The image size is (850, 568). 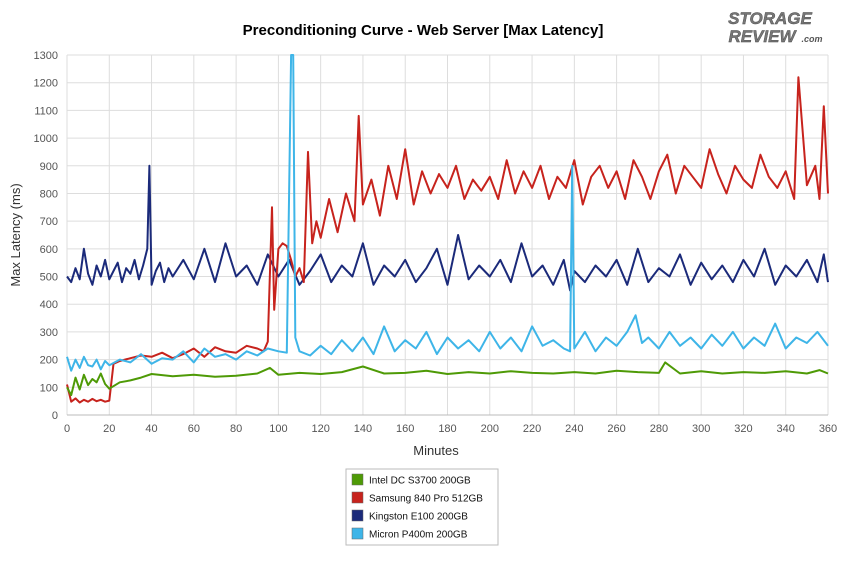 I want to click on y-tick-label: 600, so click(x=49, y=250).